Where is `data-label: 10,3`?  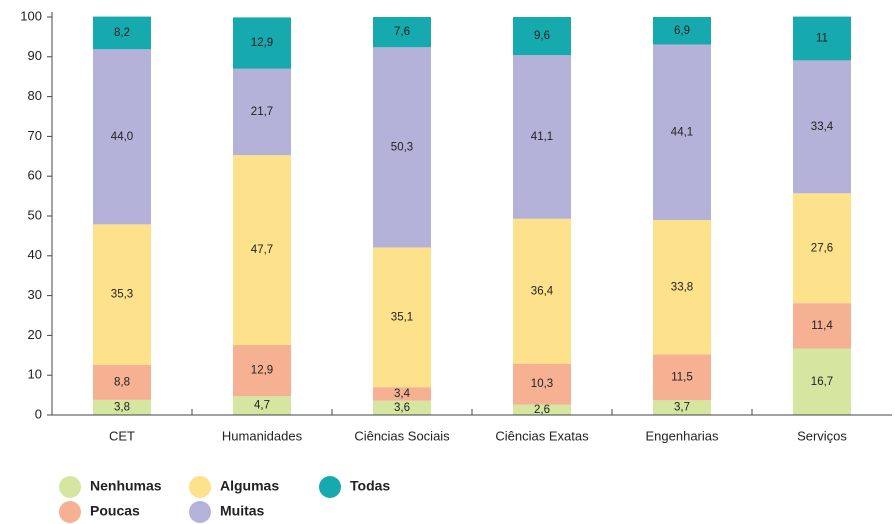
data-label: 10,3 is located at coordinates (542, 384).